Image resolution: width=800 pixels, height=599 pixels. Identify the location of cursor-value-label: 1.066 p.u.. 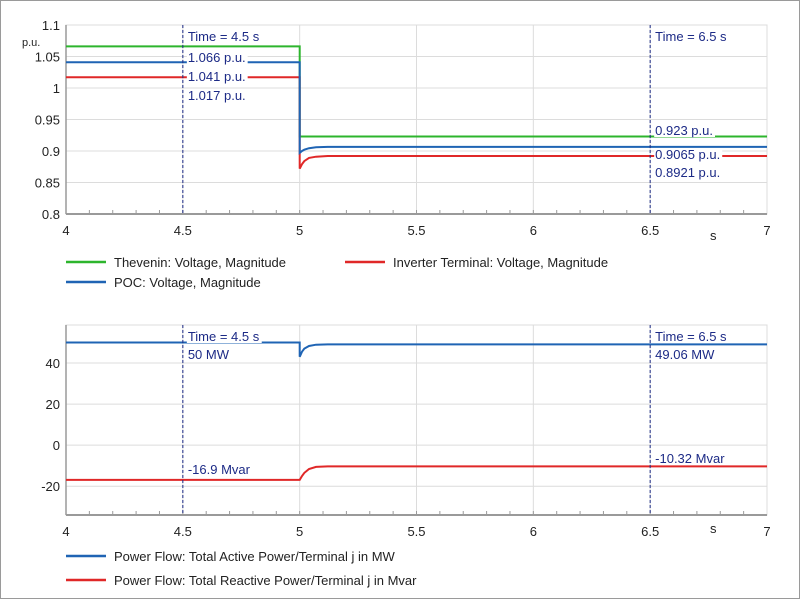
(217, 57).